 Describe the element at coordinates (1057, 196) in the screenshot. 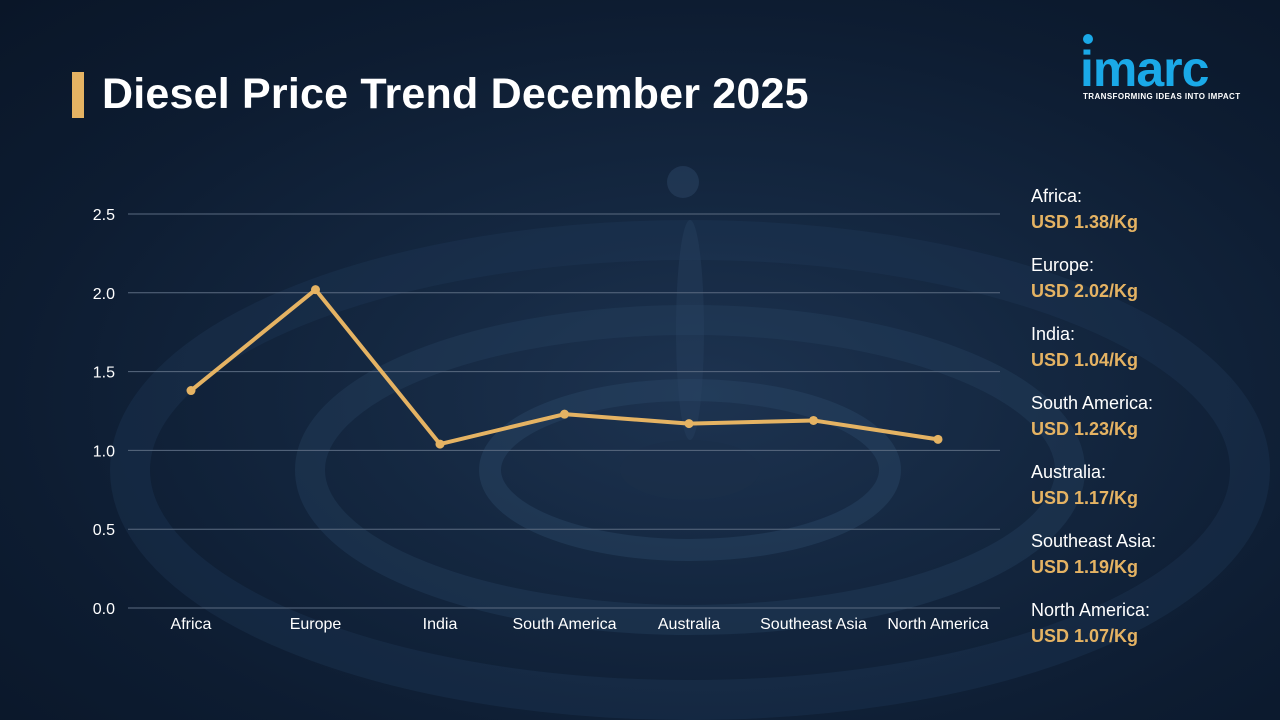

I see `legend-region-label: Africa:` at that location.